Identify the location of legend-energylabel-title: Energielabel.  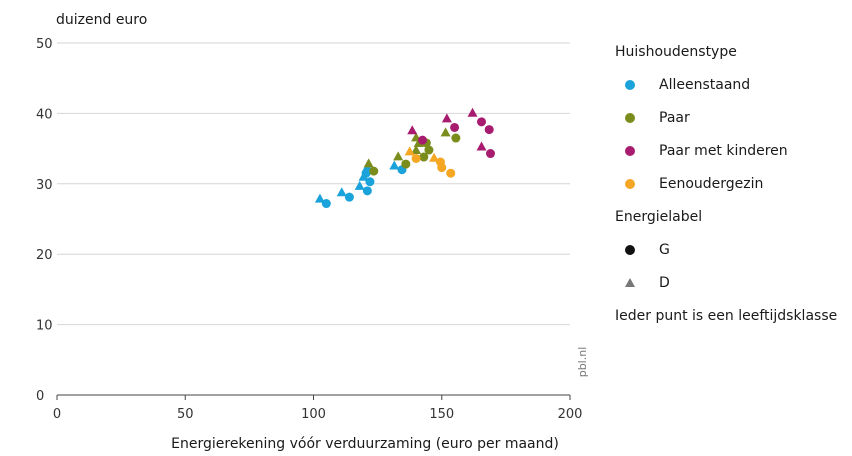
(659, 217).